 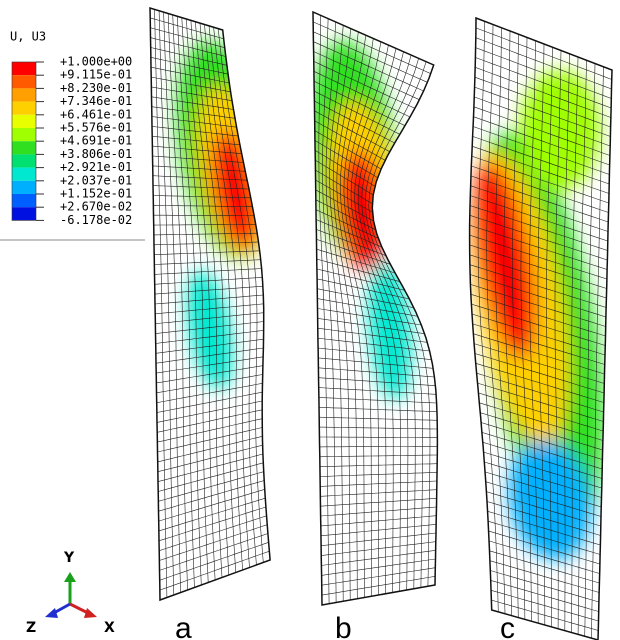 I want to click on axis-label-y: Y, so click(x=69, y=558).